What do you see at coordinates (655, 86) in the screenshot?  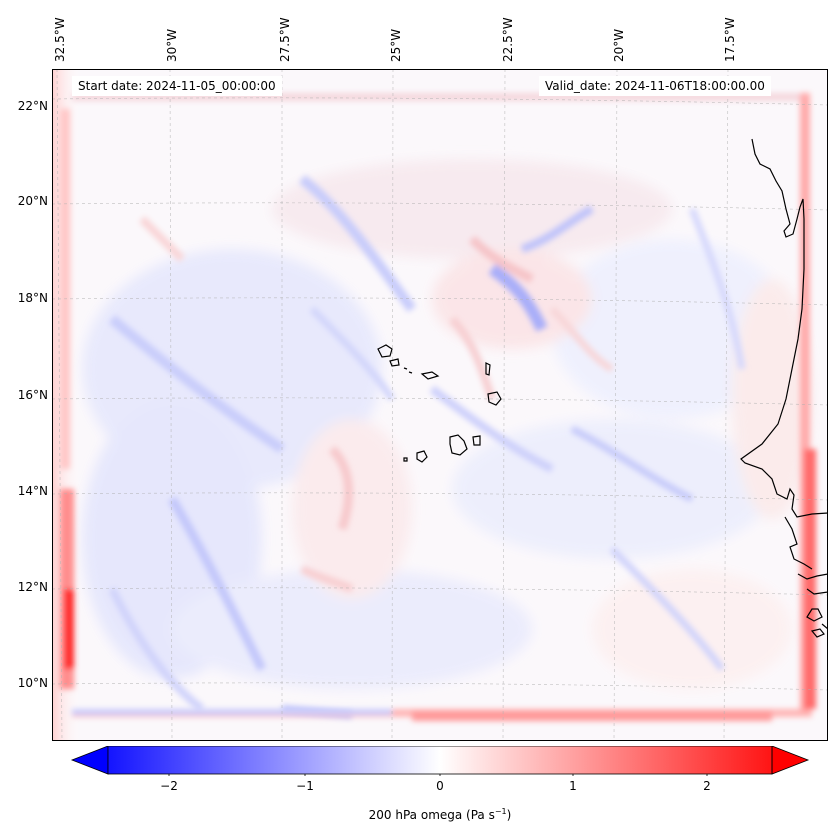 I see `valid-date-label: Valid_date: 2024-11-06T18:00:00.00` at bounding box center [655, 86].